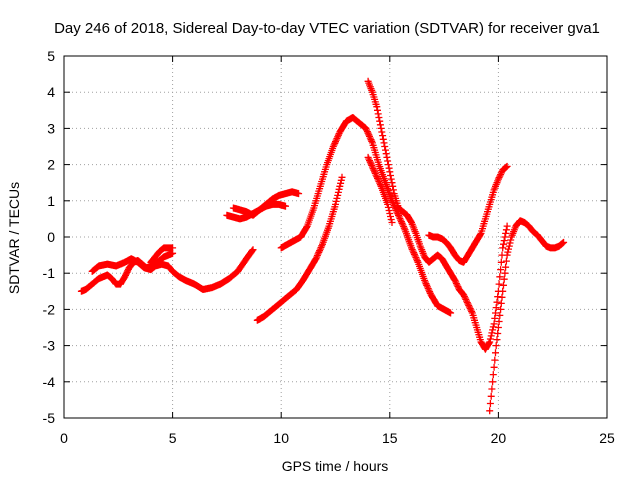 The width and height of the screenshot is (640, 480). What do you see at coordinates (499, 438) in the screenshot?
I see `x-tick-label: 20` at bounding box center [499, 438].